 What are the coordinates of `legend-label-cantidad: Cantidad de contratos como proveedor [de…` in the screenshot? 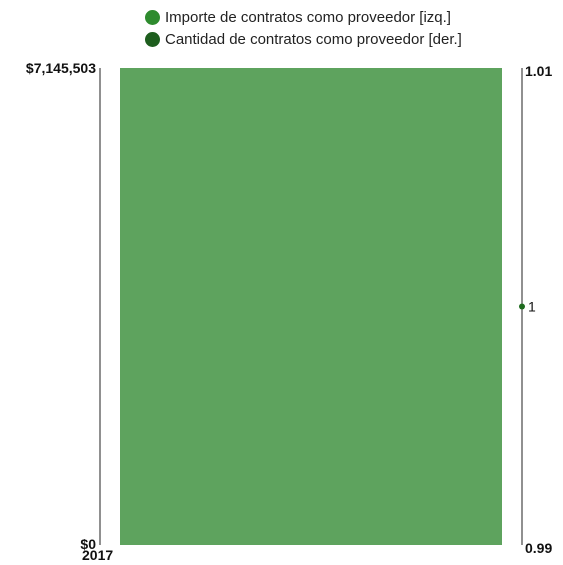 It's located at (313, 39).